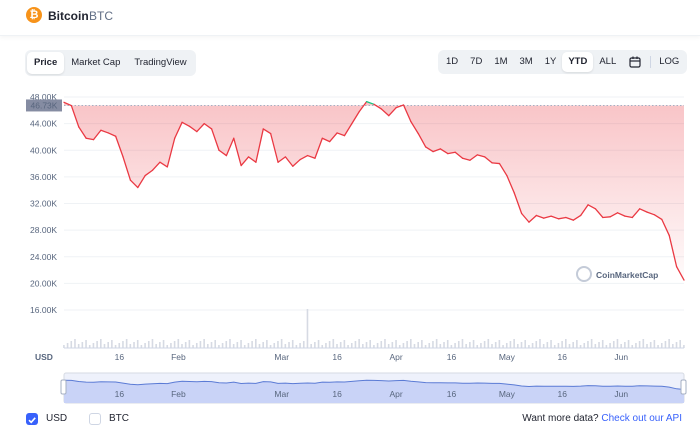 This screenshot has width=700, height=433. I want to click on range-navigator: 16 Feb Mar 16 Apr 16 May 16 Jun, so click(373, 388).